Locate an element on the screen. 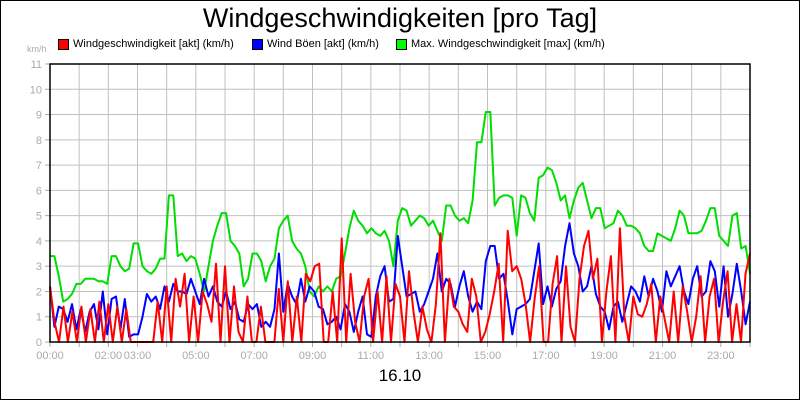 Image resolution: width=800 pixels, height=400 pixels. legend-swatch-blue is located at coordinates (257, 44).